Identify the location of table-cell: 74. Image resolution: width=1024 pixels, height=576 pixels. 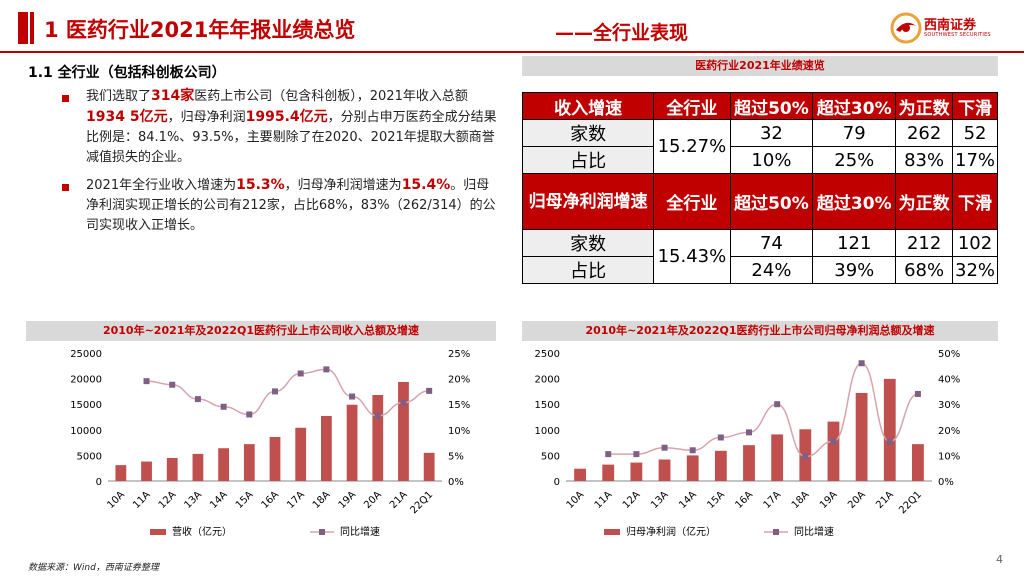
(771, 243).